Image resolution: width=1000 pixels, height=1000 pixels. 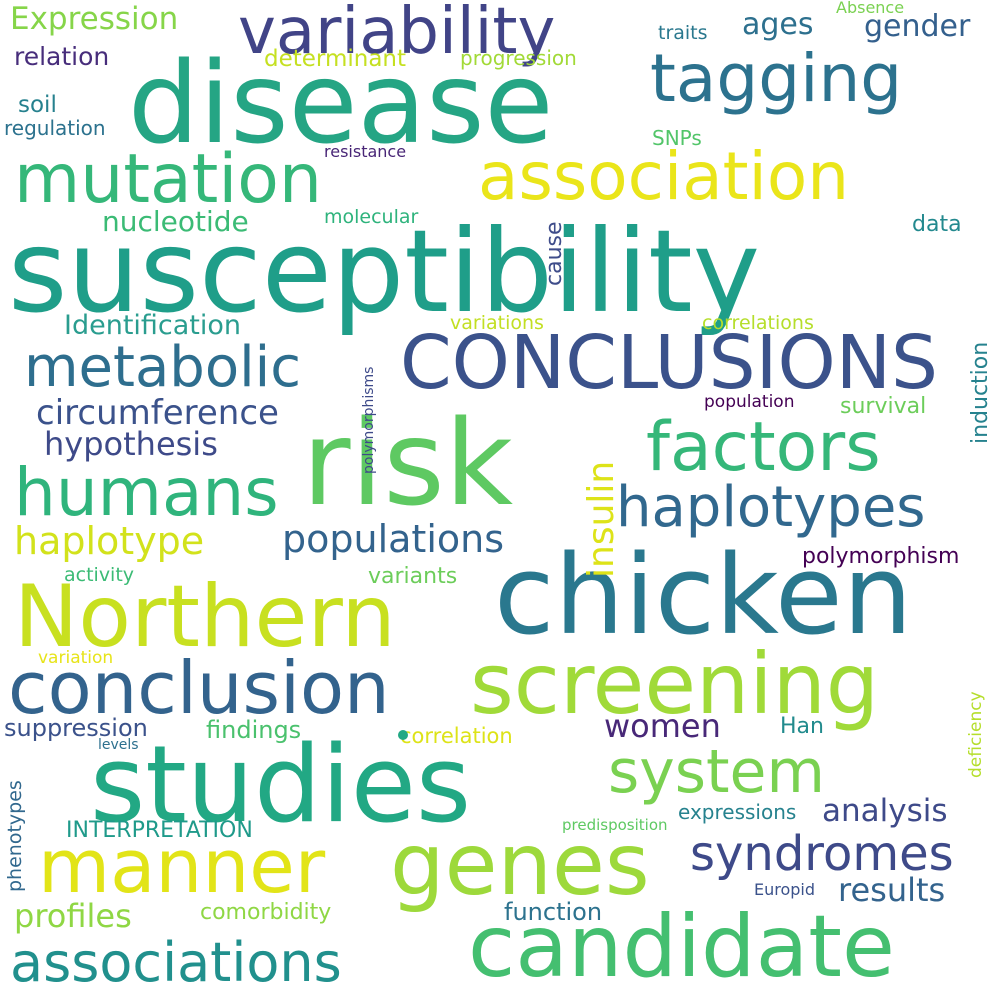 What do you see at coordinates (408, 463) in the screenshot?
I see `word-risk: risk` at bounding box center [408, 463].